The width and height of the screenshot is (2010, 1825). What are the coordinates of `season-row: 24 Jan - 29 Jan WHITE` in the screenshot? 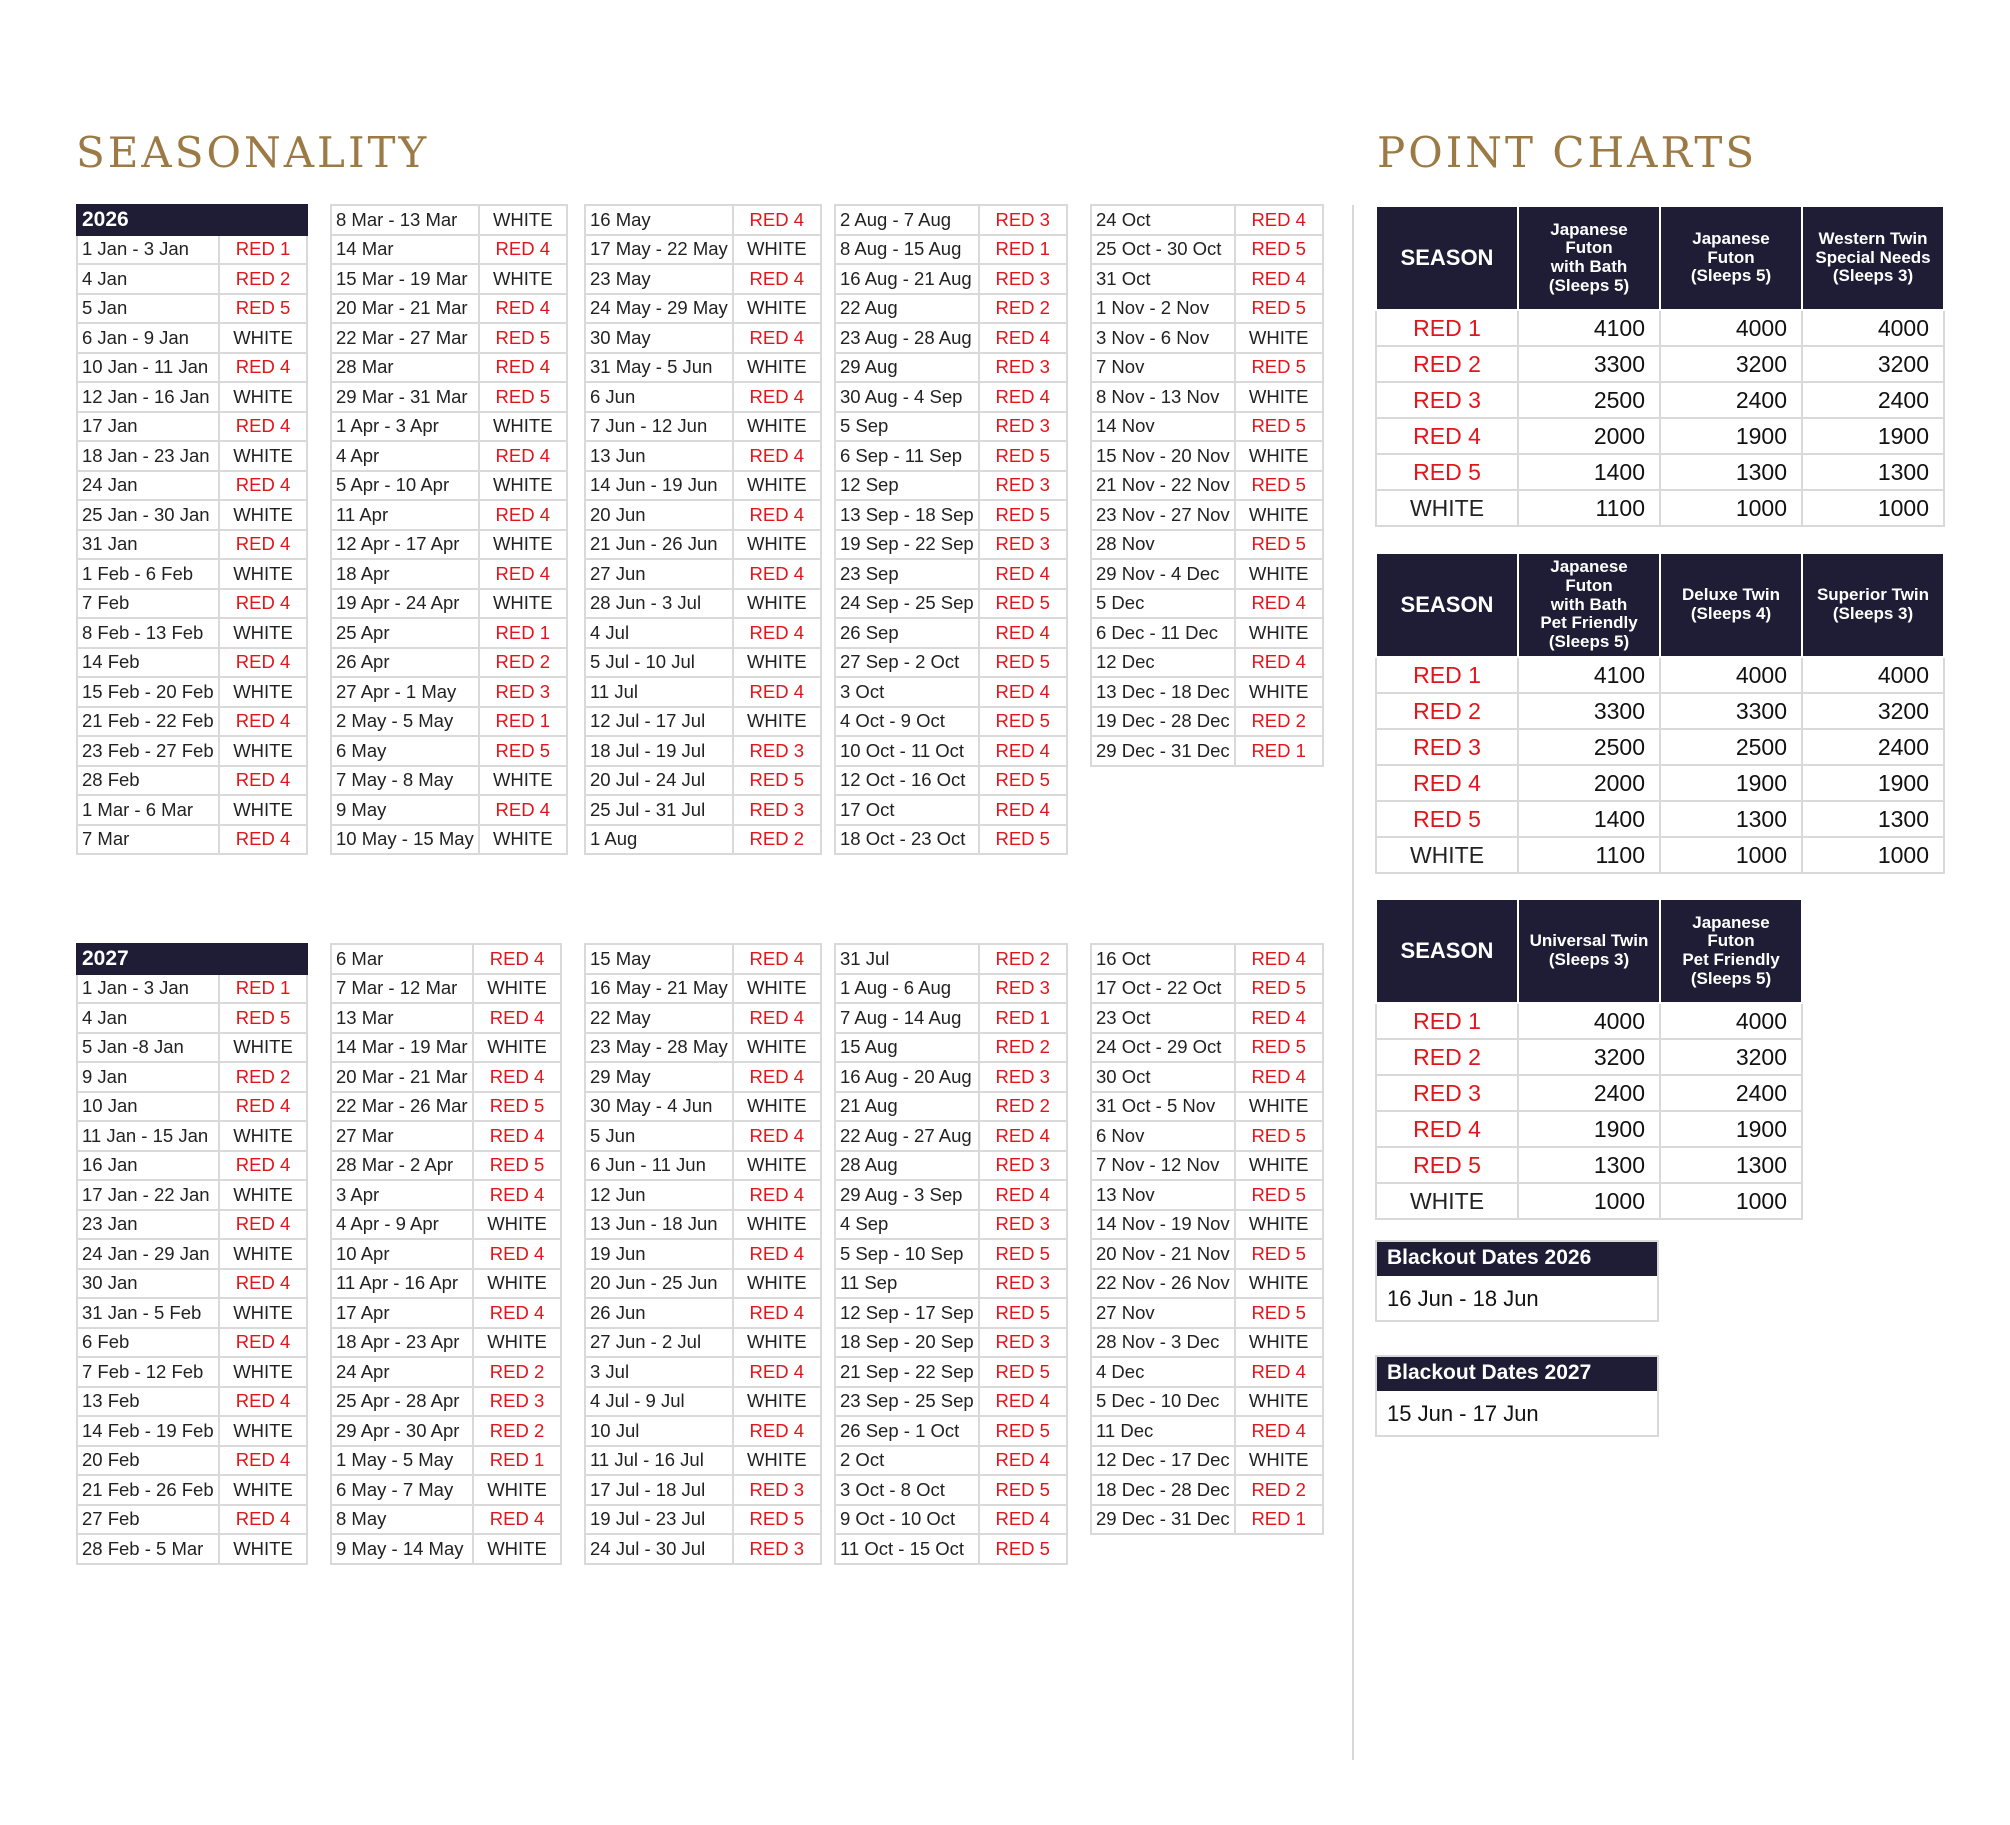 It's located at (192, 1254).